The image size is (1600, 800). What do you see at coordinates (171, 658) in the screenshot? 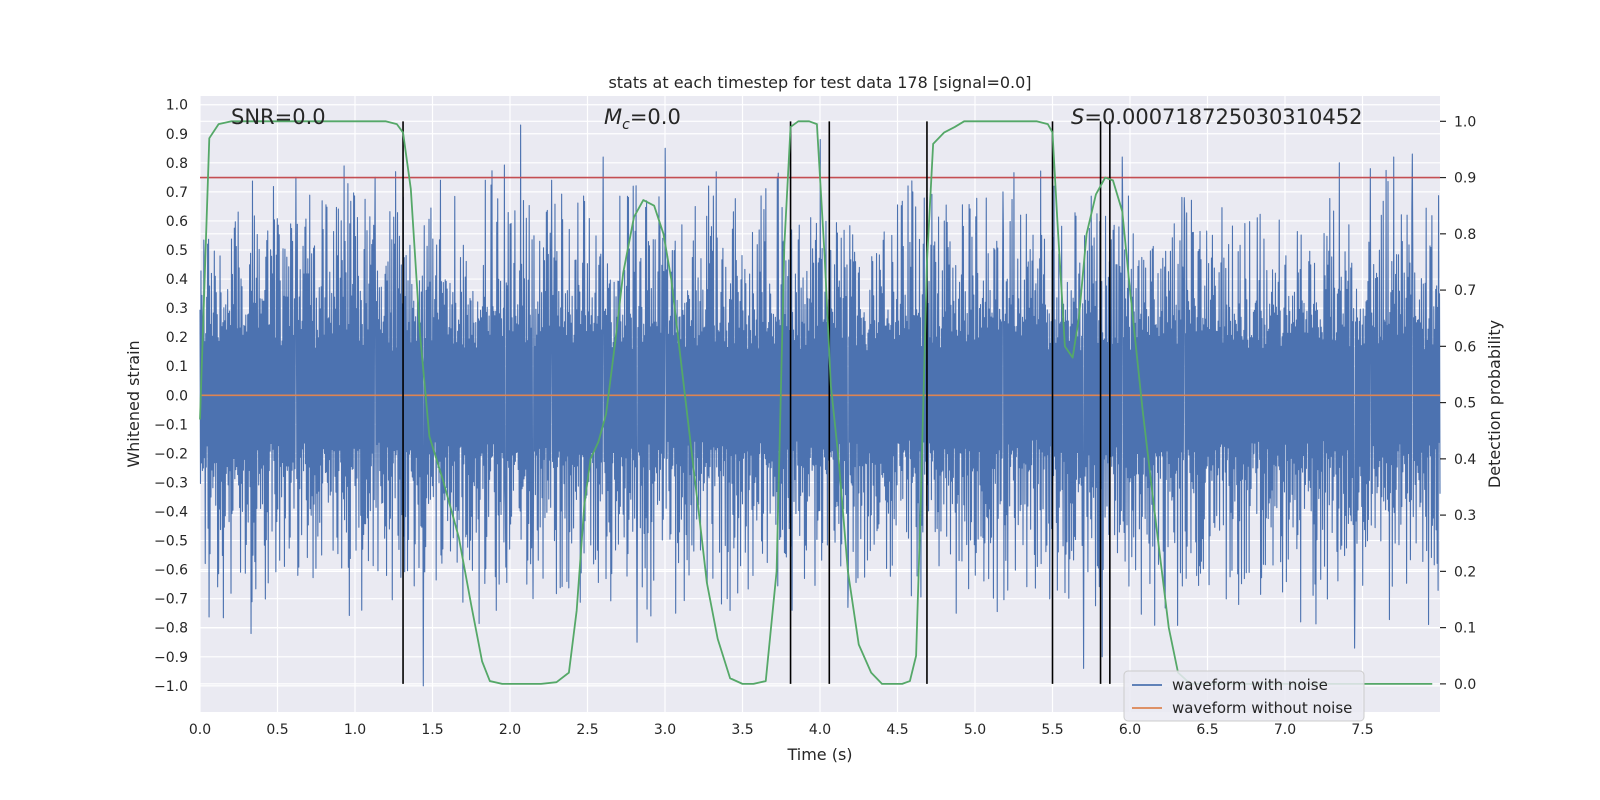
I see `y-left-tick-label-19: −0.9` at bounding box center [171, 658].